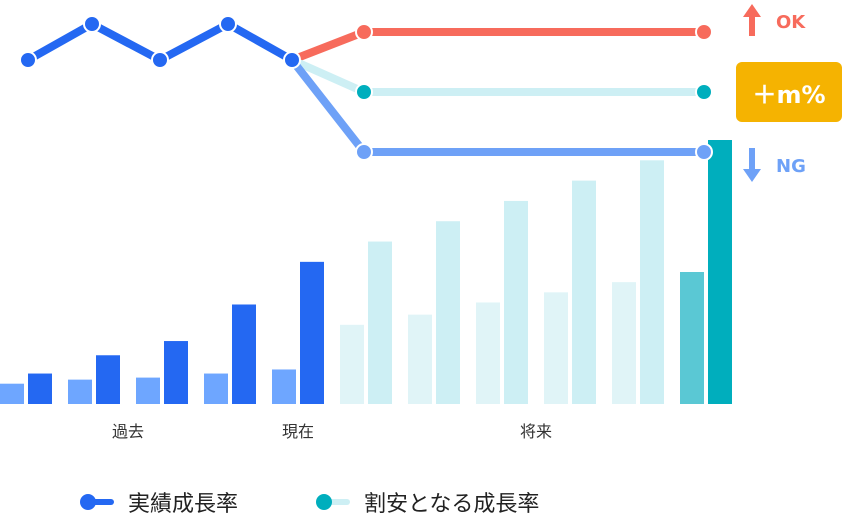 The image size is (842, 520). I want to click on bar-将来2-a, so click(420, 359).